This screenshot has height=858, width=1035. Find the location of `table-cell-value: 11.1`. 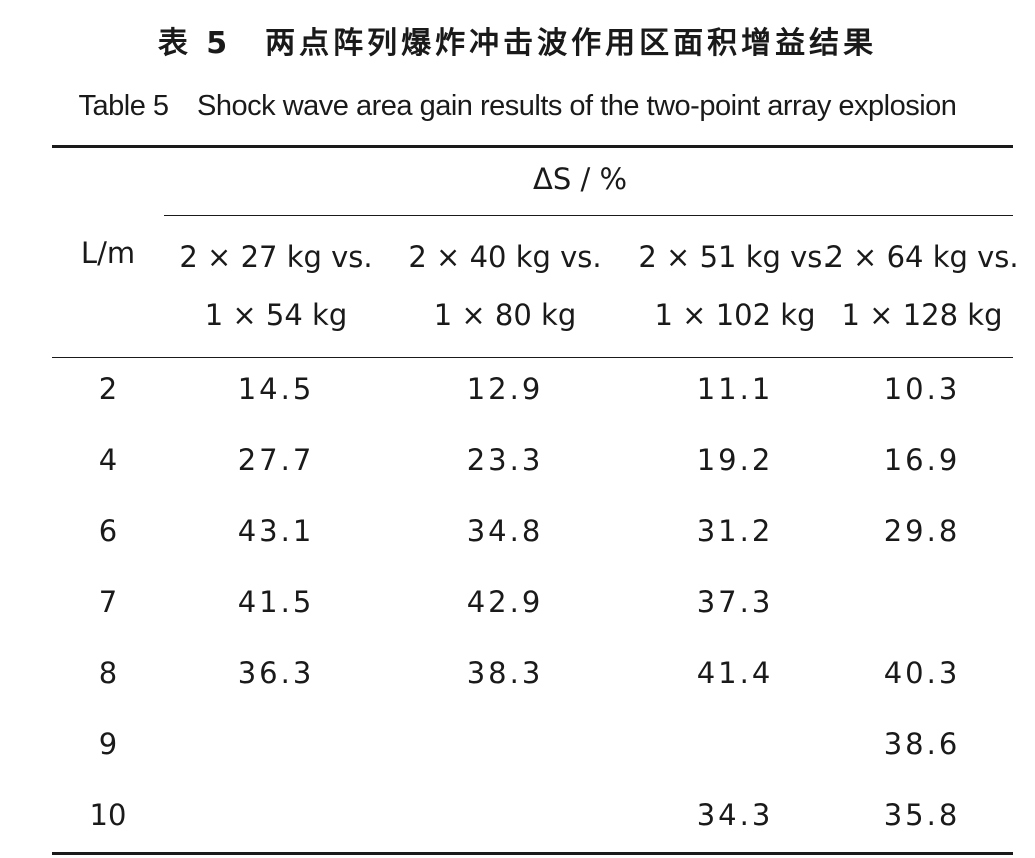

table-cell-value: 11.1 is located at coordinates (735, 389).